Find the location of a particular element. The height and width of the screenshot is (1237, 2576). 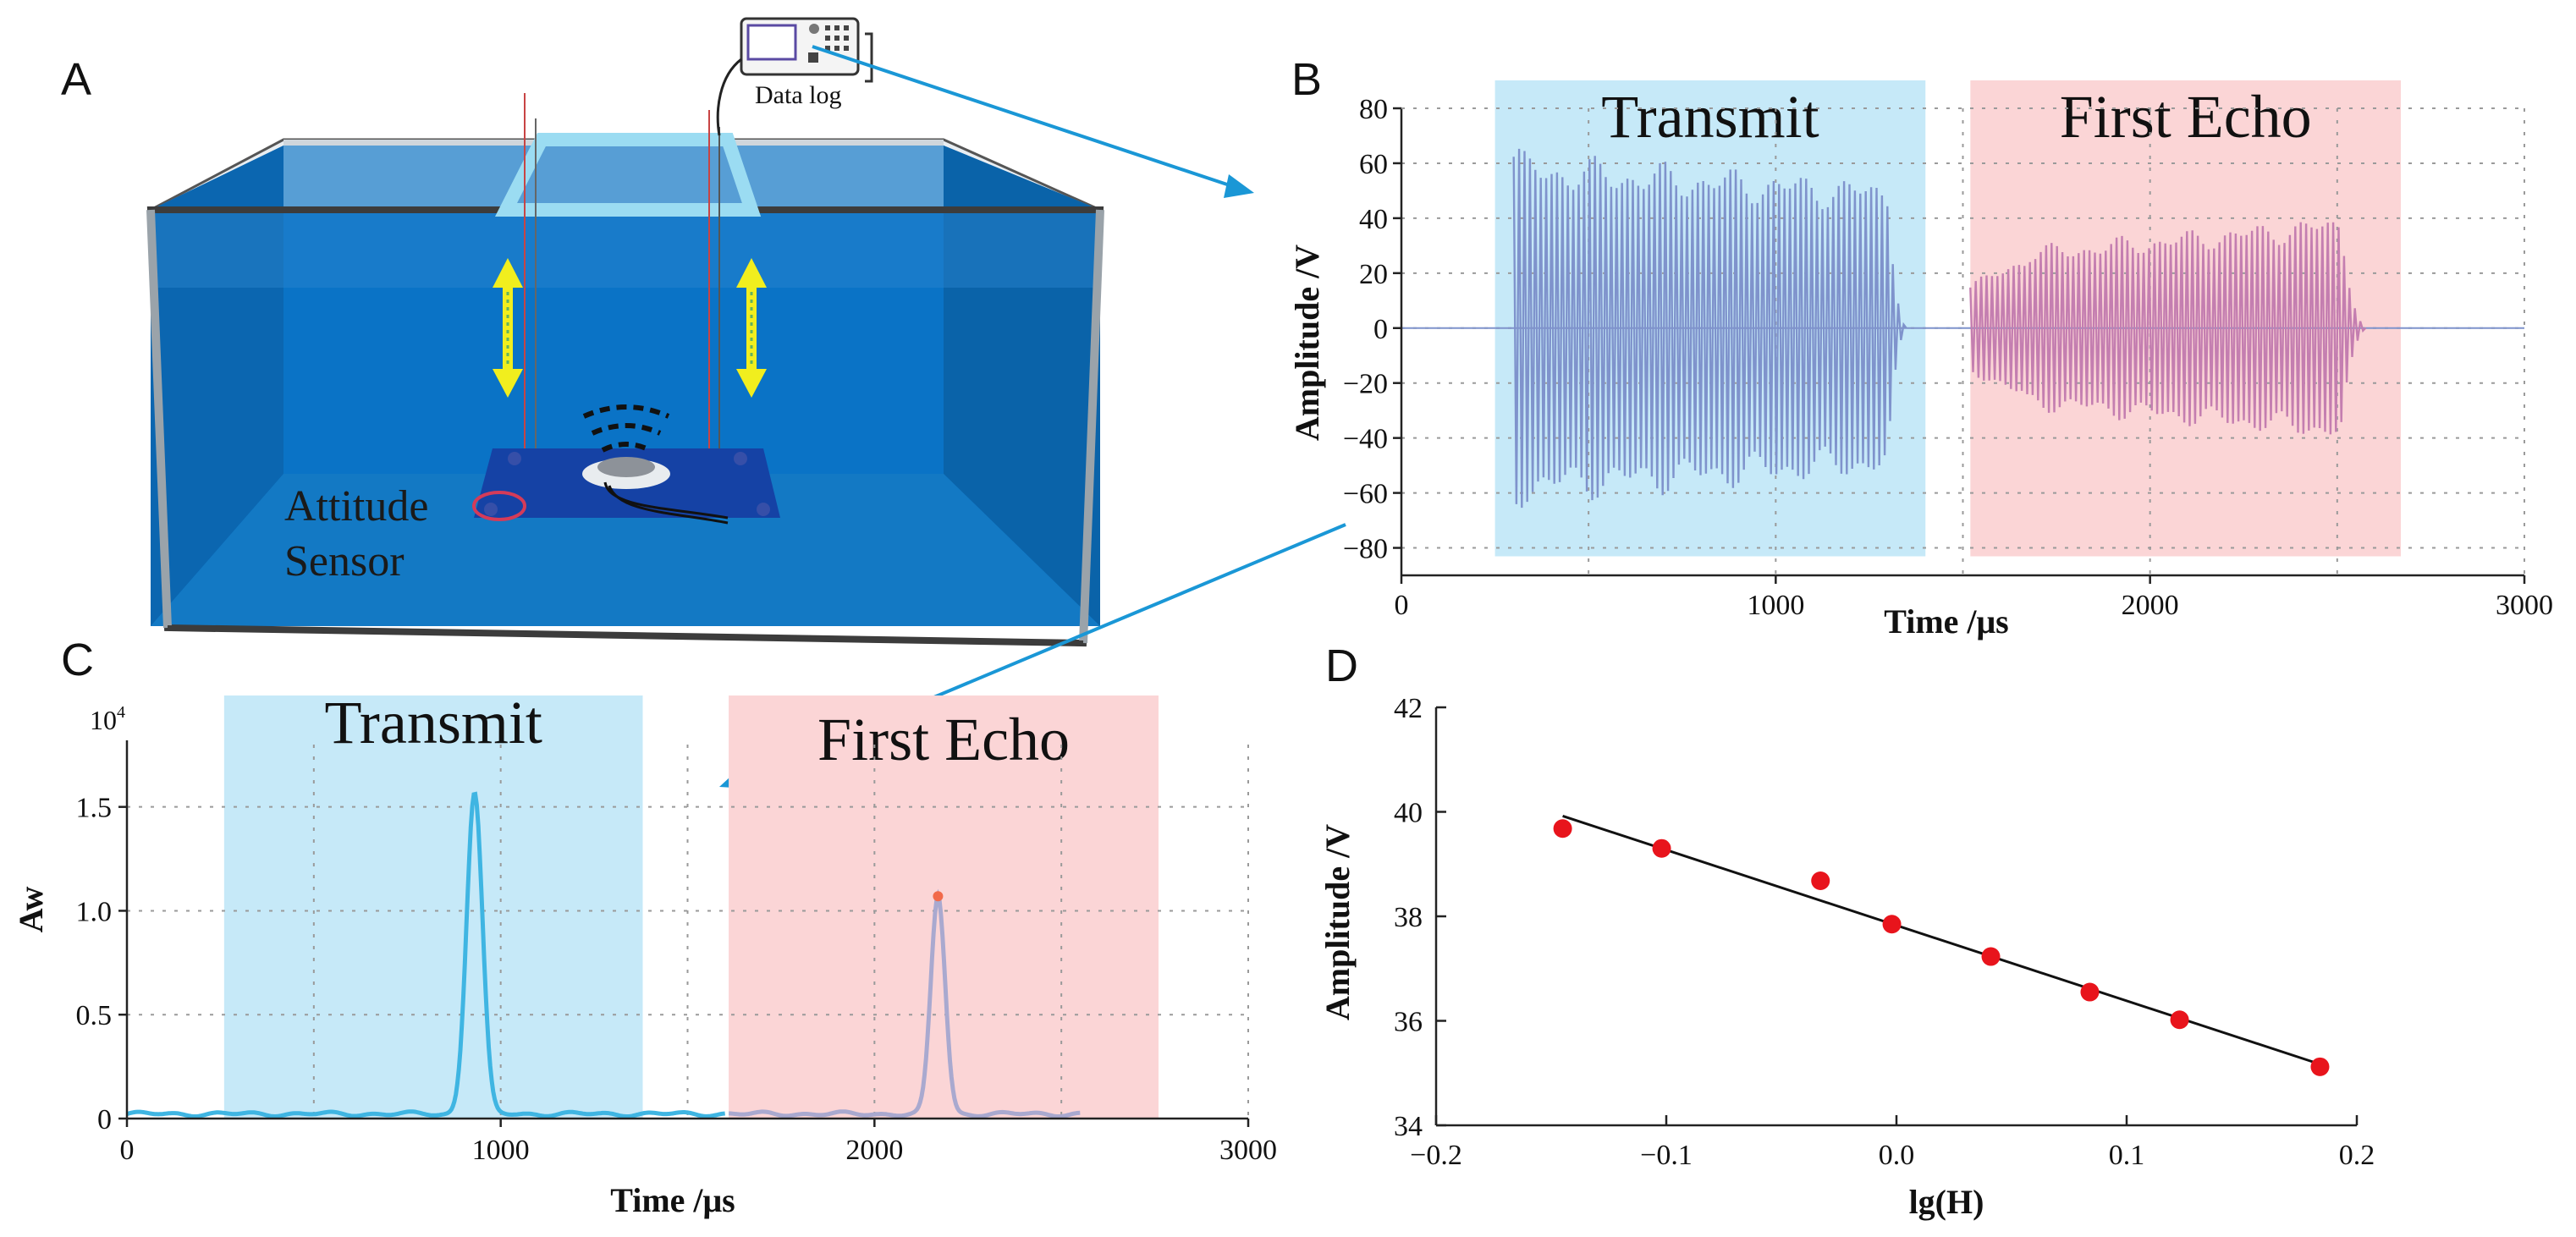

b-band-label: First Echo is located at coordinates (2186, 117).